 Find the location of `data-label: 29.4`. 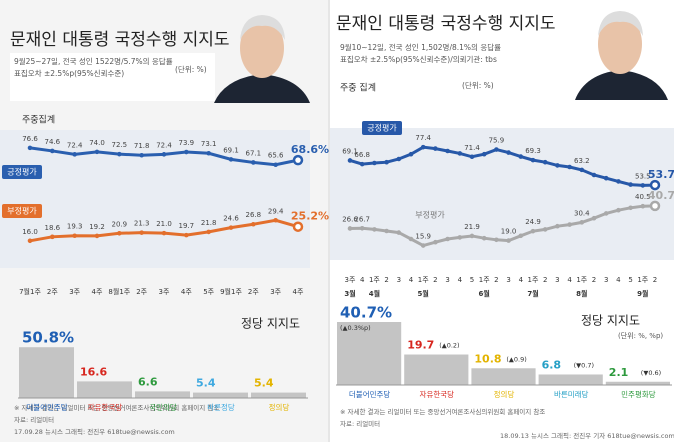

data-label: 29.4 is located at coordinates (276, 211).